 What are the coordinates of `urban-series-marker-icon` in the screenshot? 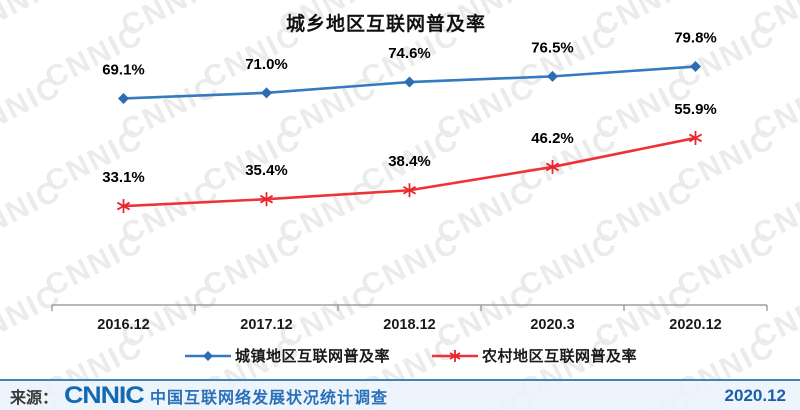 It's located at (207, 355).